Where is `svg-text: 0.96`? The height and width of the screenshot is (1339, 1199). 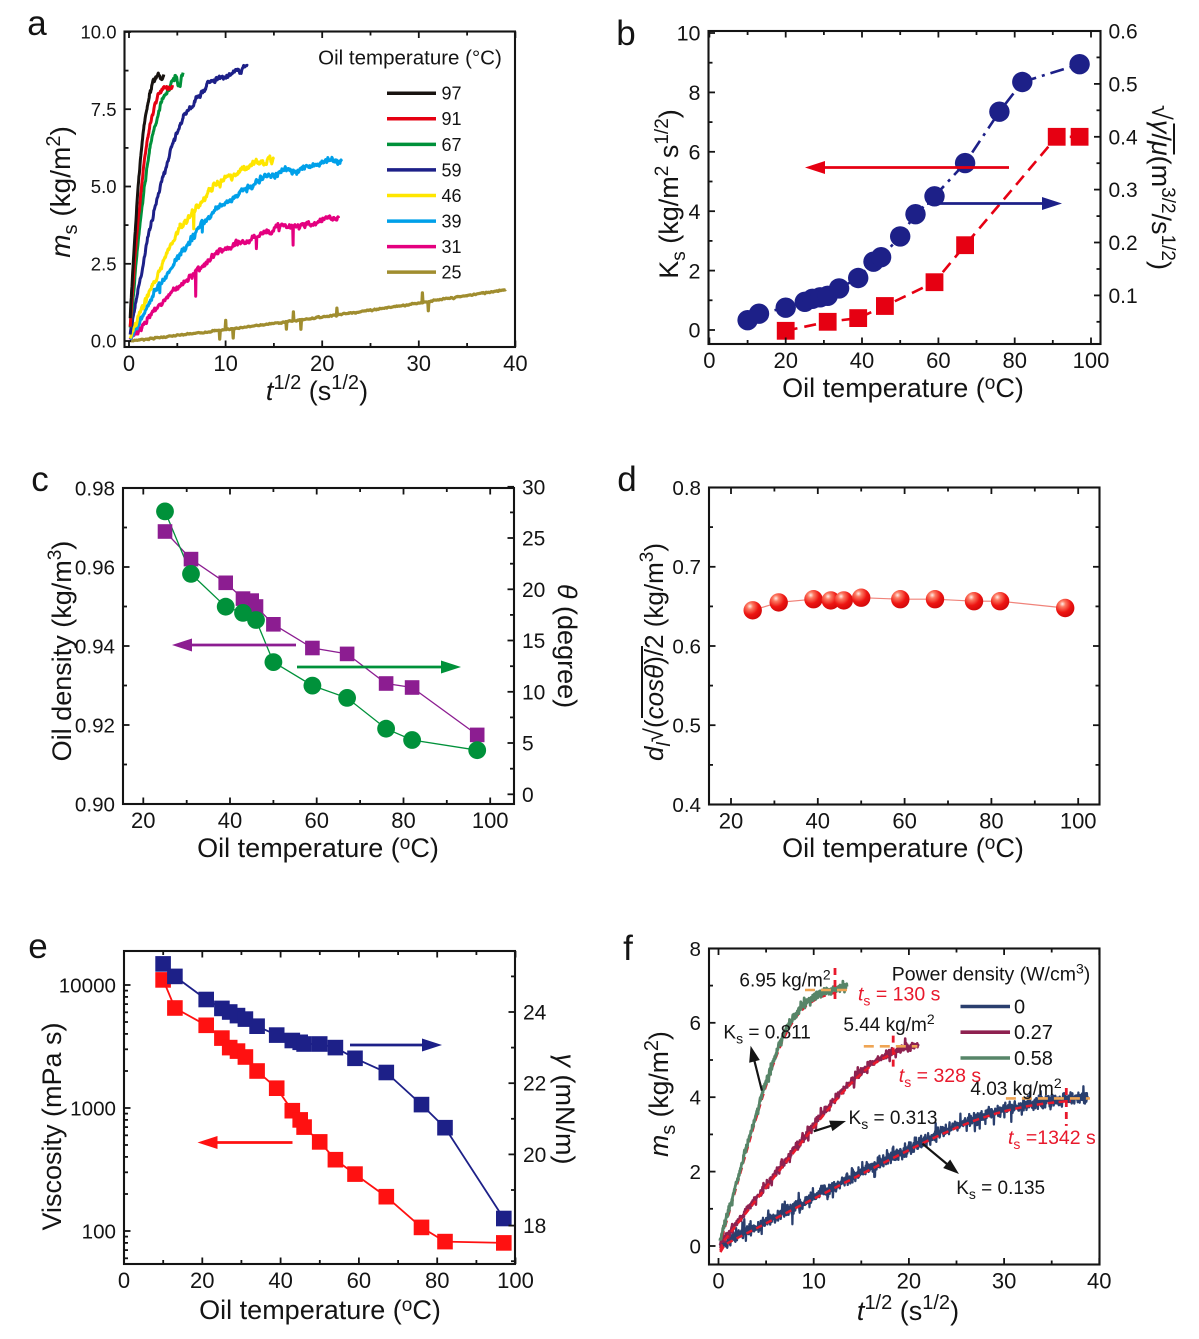 svg-text: 0.96 is located at coordinates (95, 567).